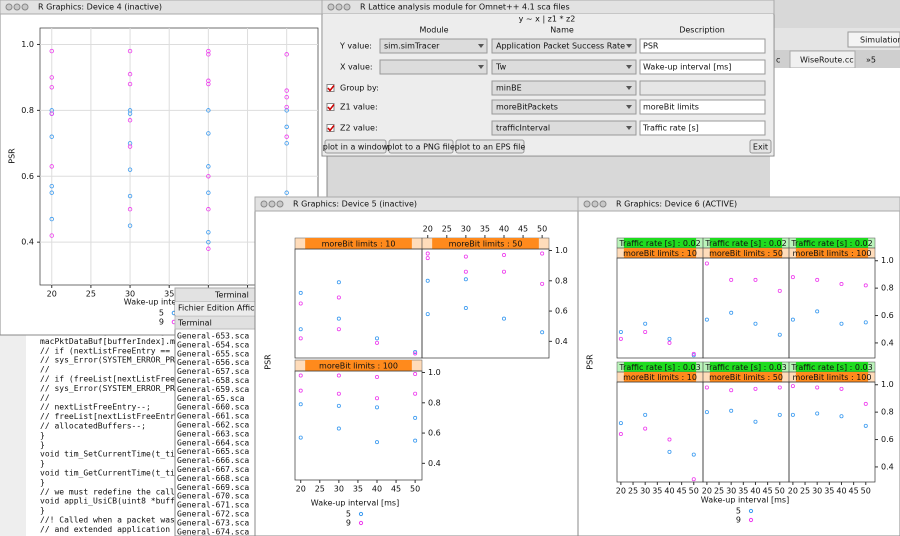 The height and width of the screenshot is (536, 900). I want to click on perspective-button, so click(873, 39).